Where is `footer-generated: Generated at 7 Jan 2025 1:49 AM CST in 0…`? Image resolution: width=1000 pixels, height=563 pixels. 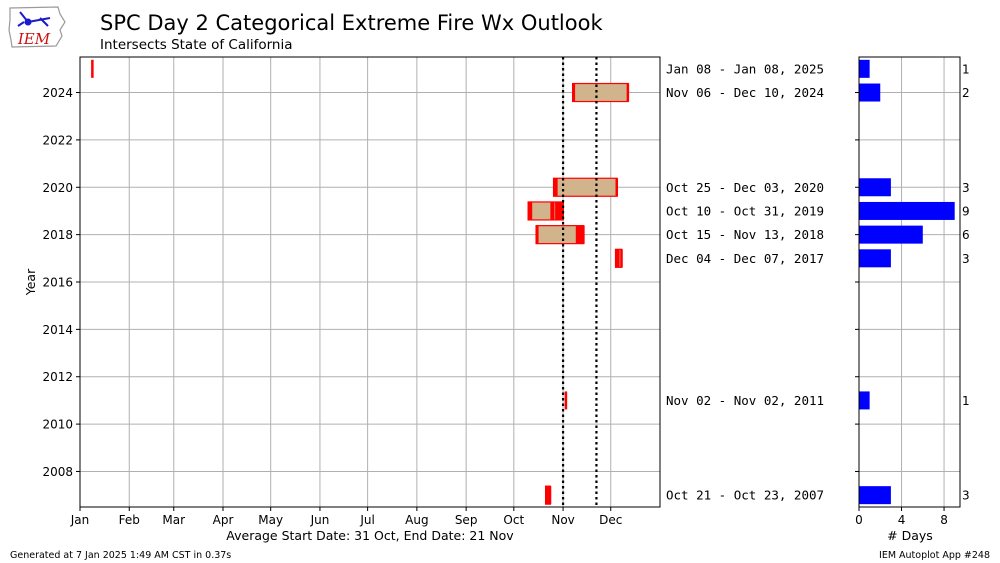
footer-generated: Generated at 7 Jan 2025 1:49 AM CST in 0… is located at coordinates (120, 555).